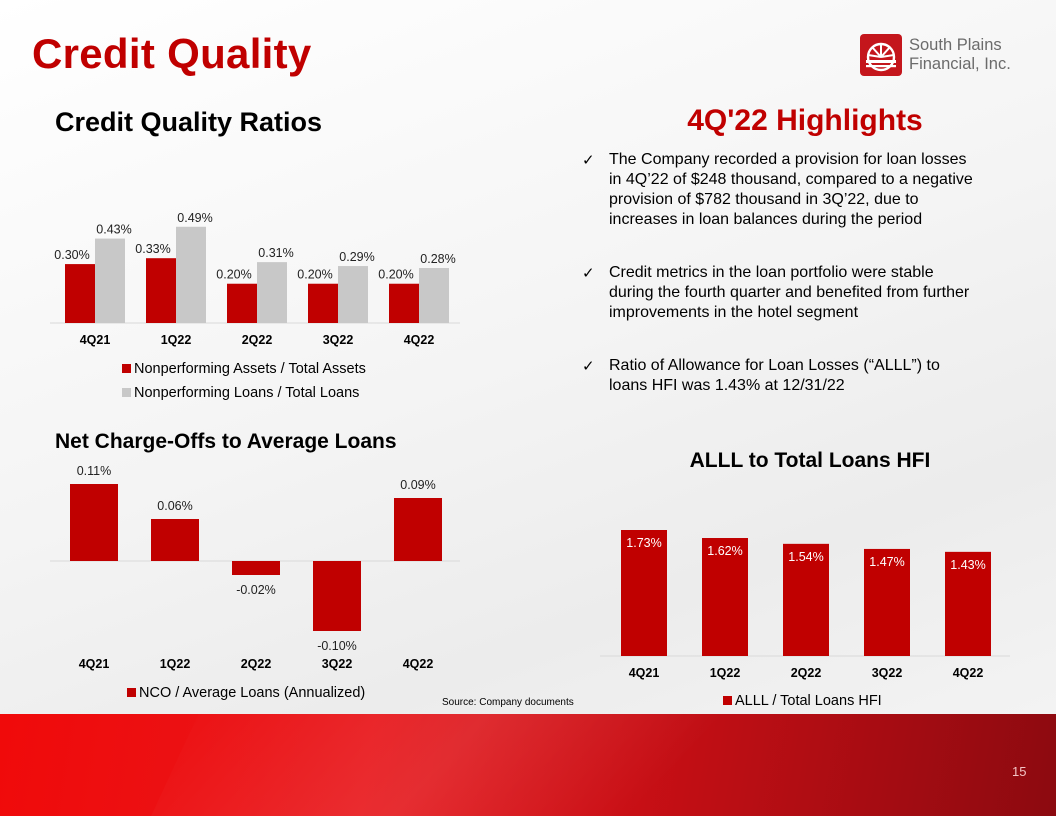  I want to click on data-label: 0.28%, so click(437, 259).